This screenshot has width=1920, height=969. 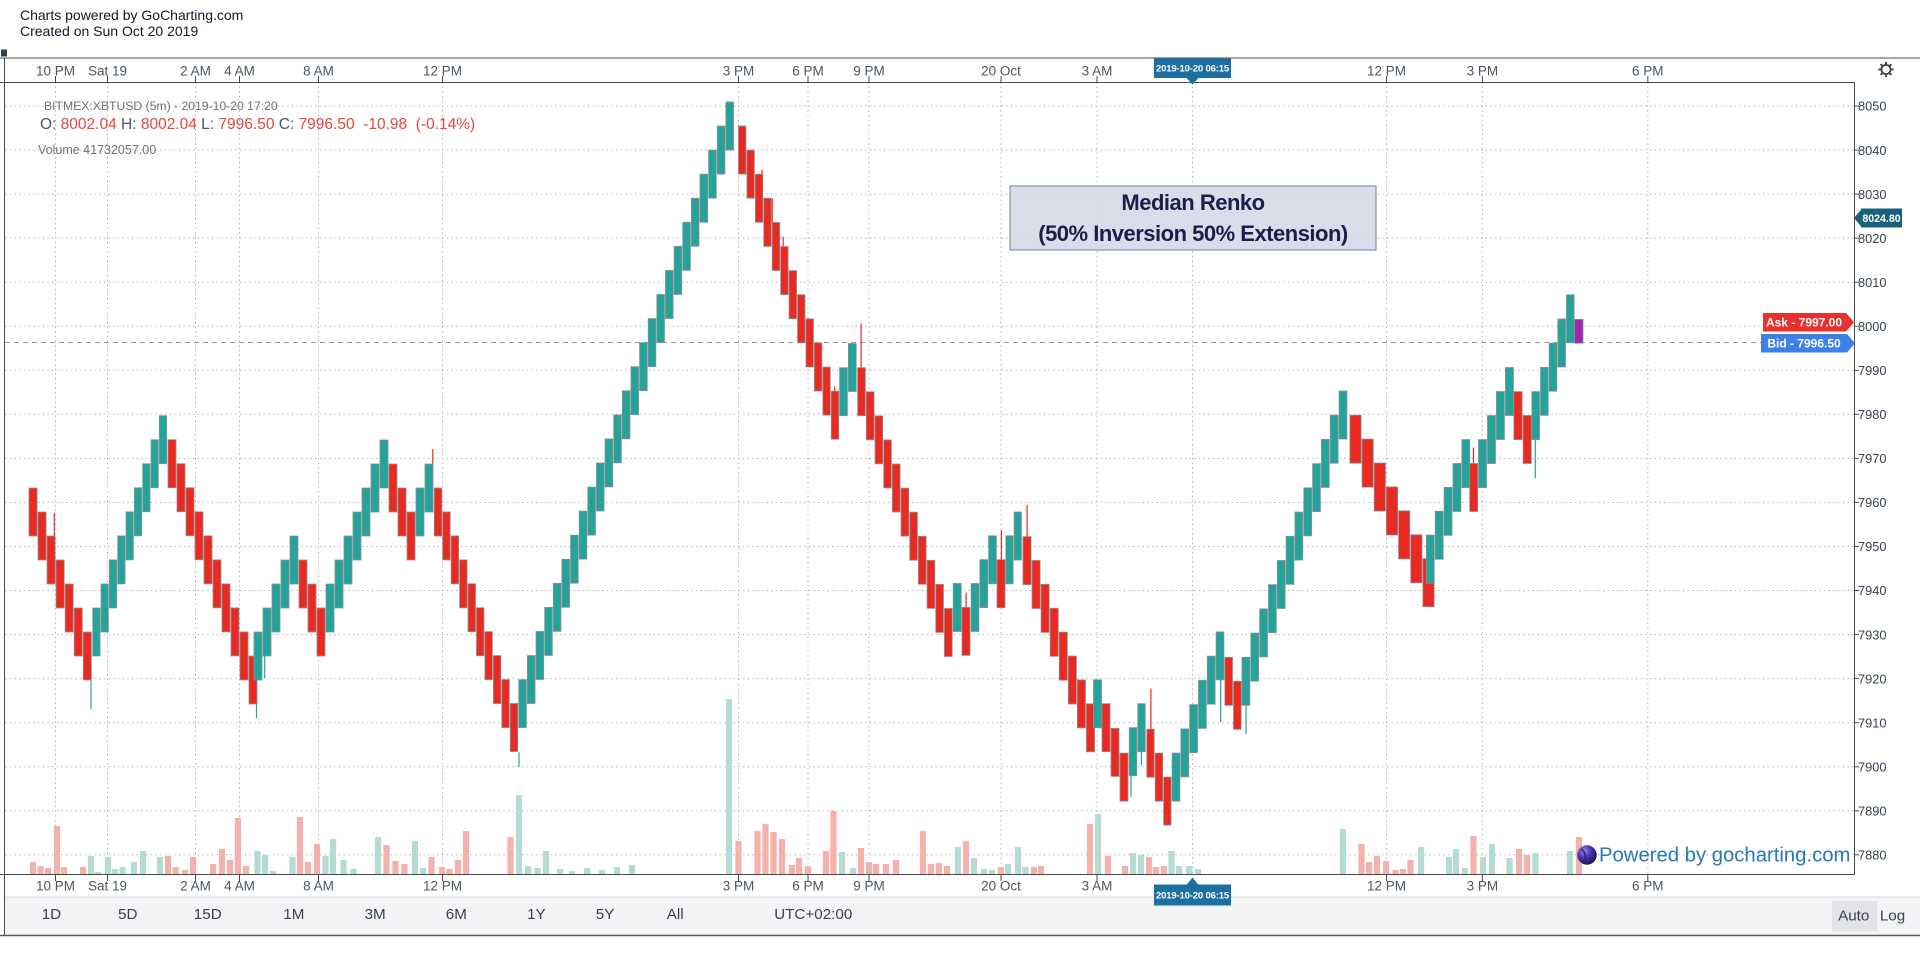 I want to click on svg-text: 7950, so click(x=1872, y=546).